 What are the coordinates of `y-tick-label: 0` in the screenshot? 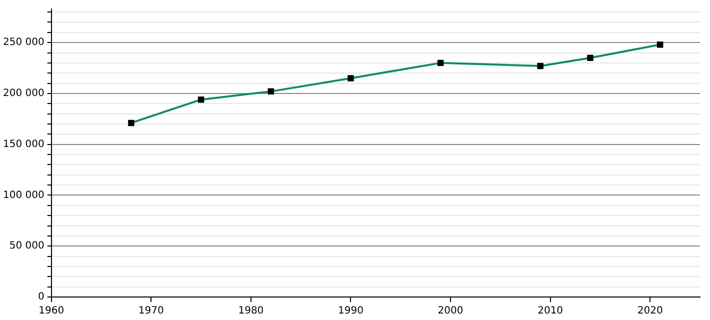 It's located at (41, 297).